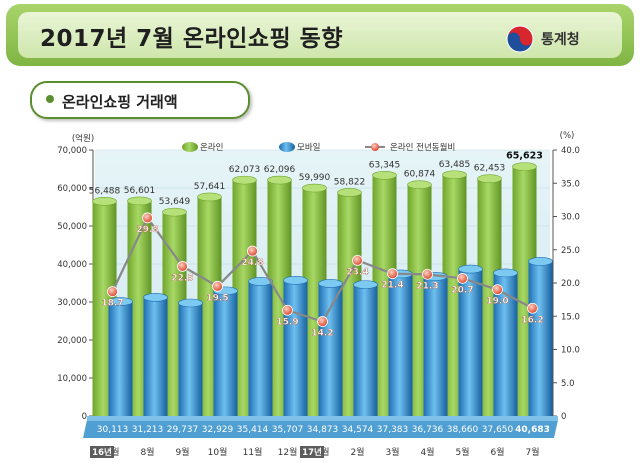 This screenshot has width=640, height=469. Describe the element at coordinates (427, 452) in the screenshot. I see `category-label: 4월` at that location.